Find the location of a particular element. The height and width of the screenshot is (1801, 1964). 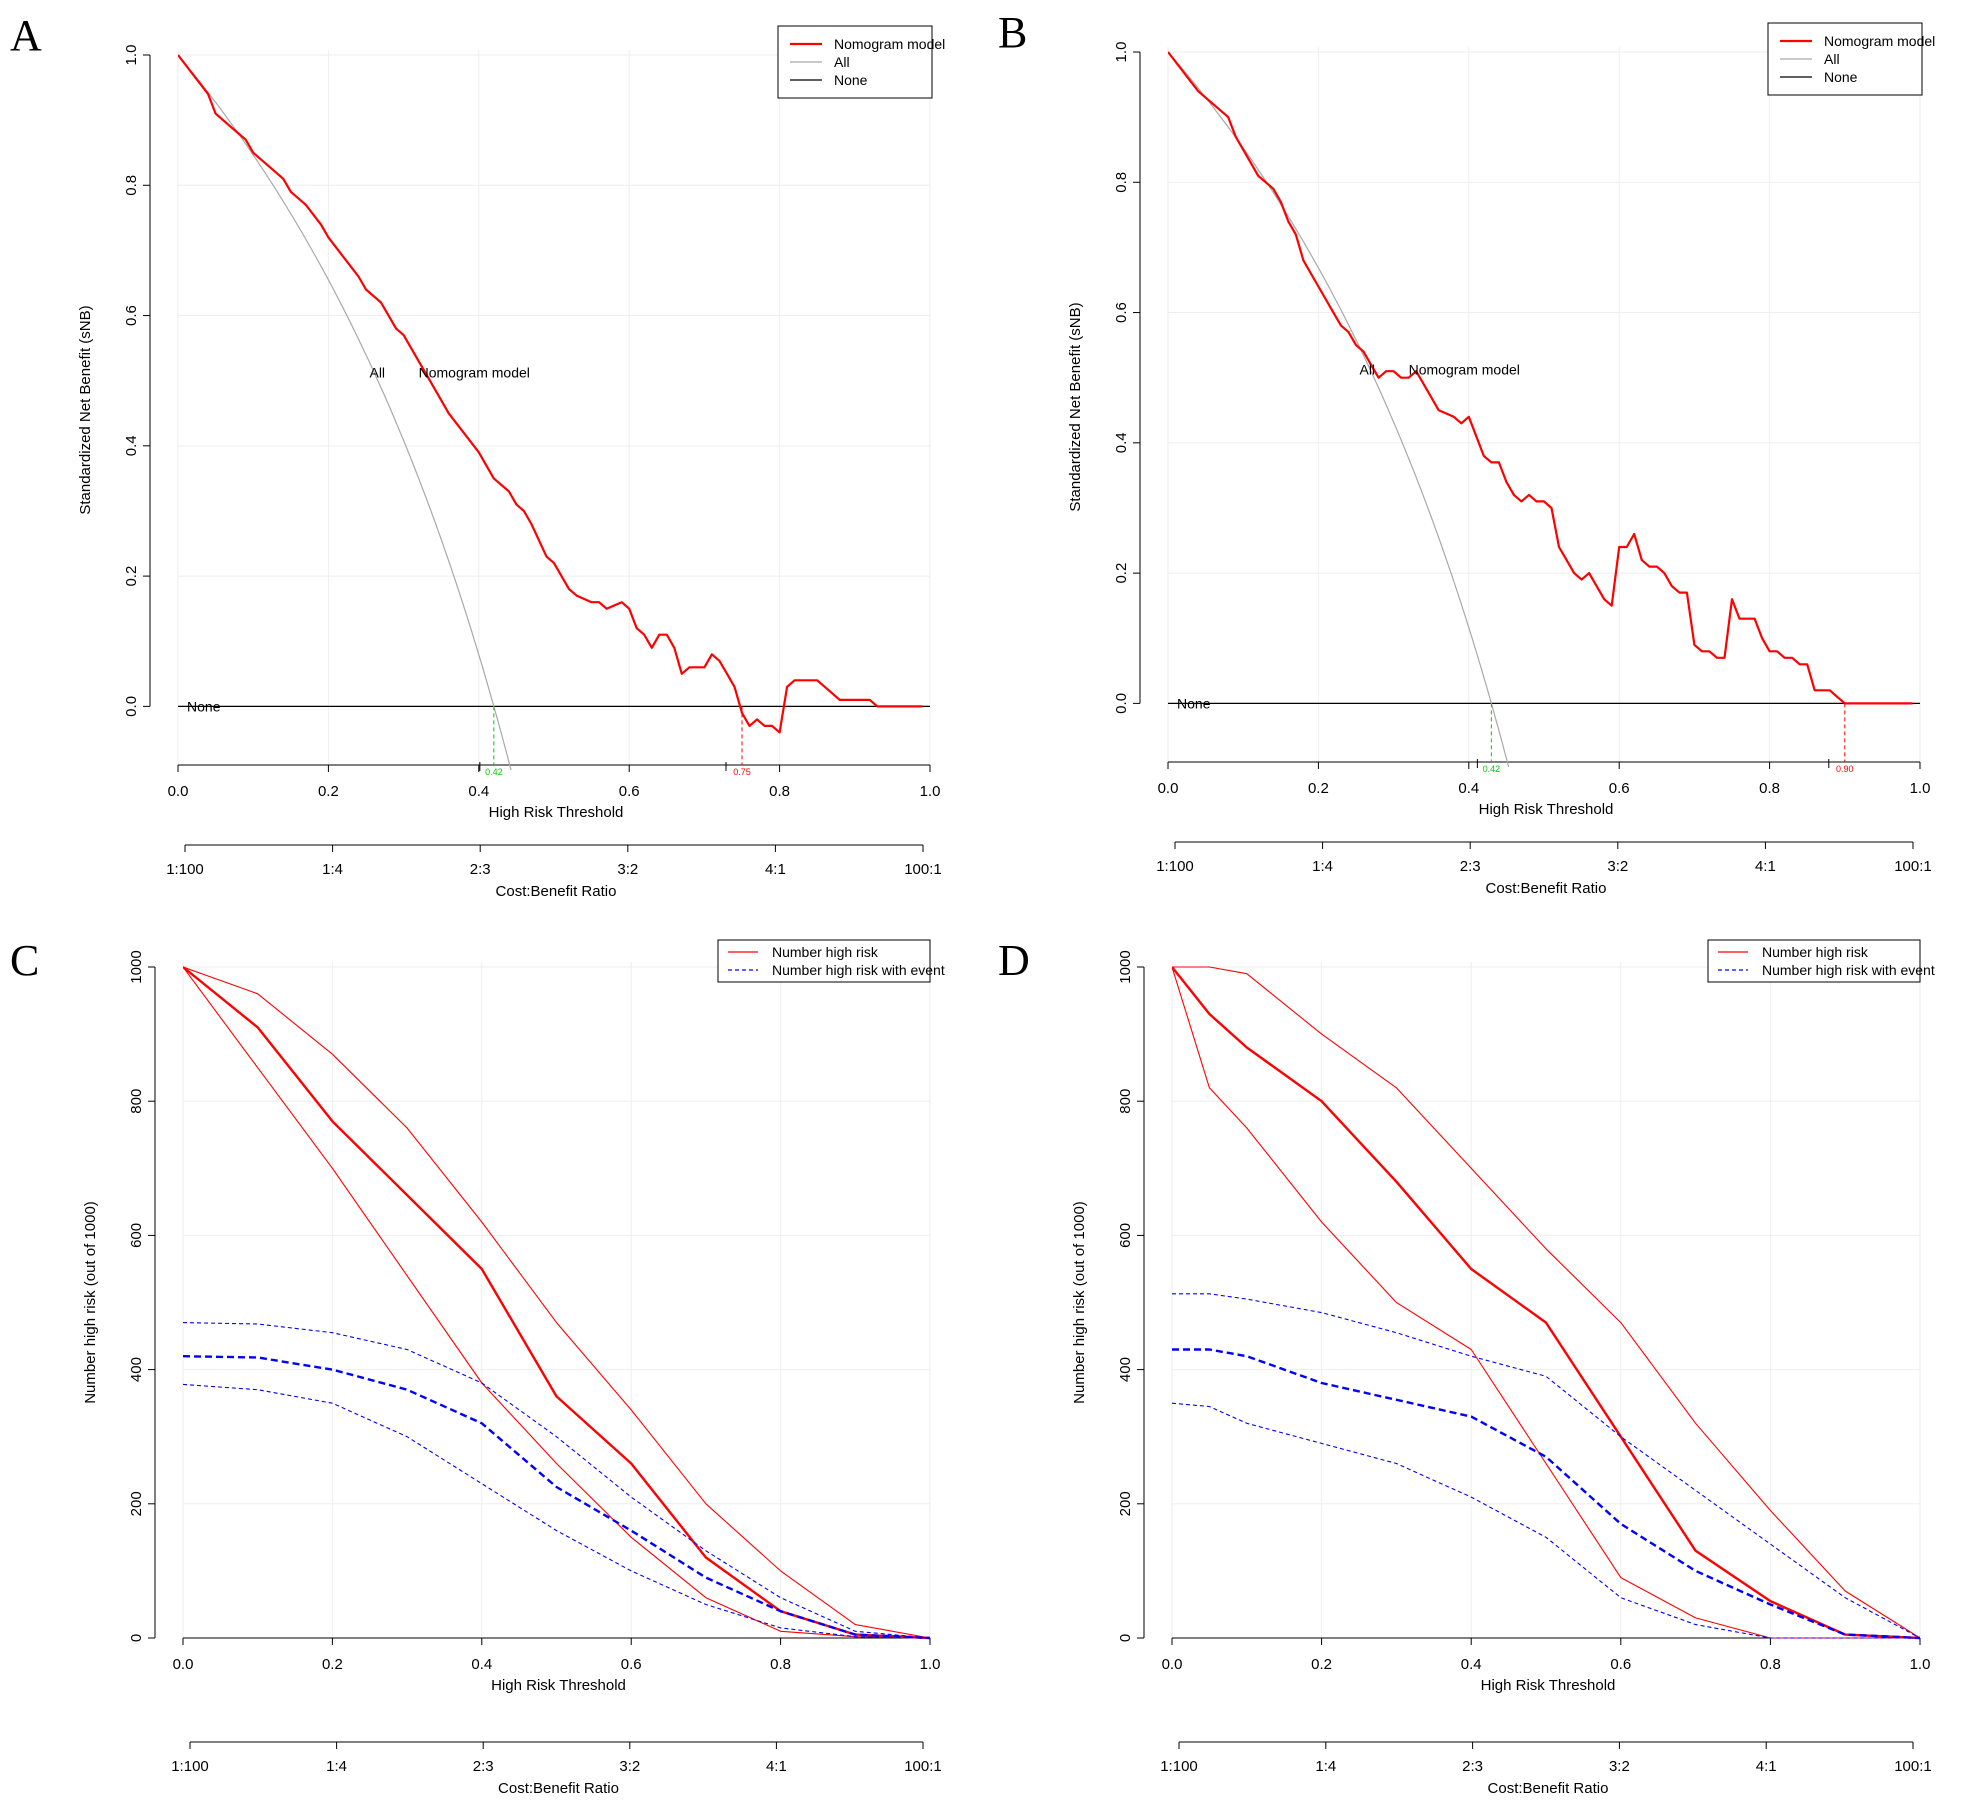

all-curve is located at coordinates (345, 412).